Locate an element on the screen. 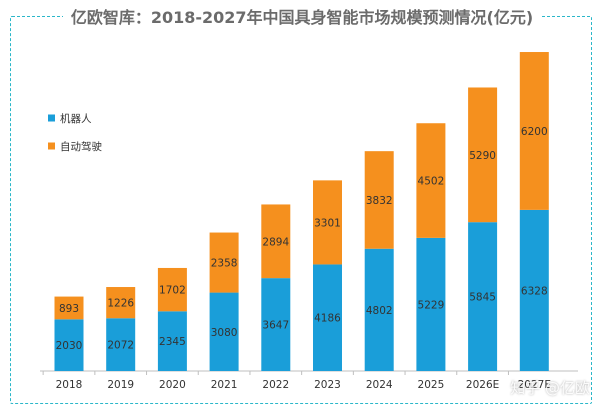  data-label-0-9: 6328 is located at coordinates (534, 291).